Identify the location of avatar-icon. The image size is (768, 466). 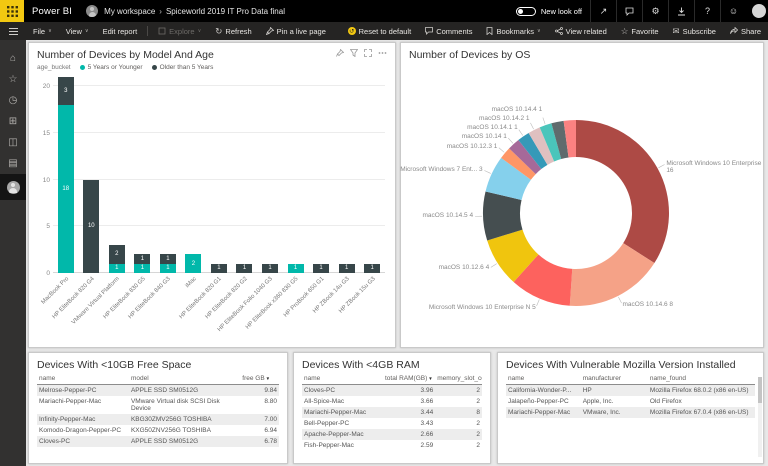
(13, 187).